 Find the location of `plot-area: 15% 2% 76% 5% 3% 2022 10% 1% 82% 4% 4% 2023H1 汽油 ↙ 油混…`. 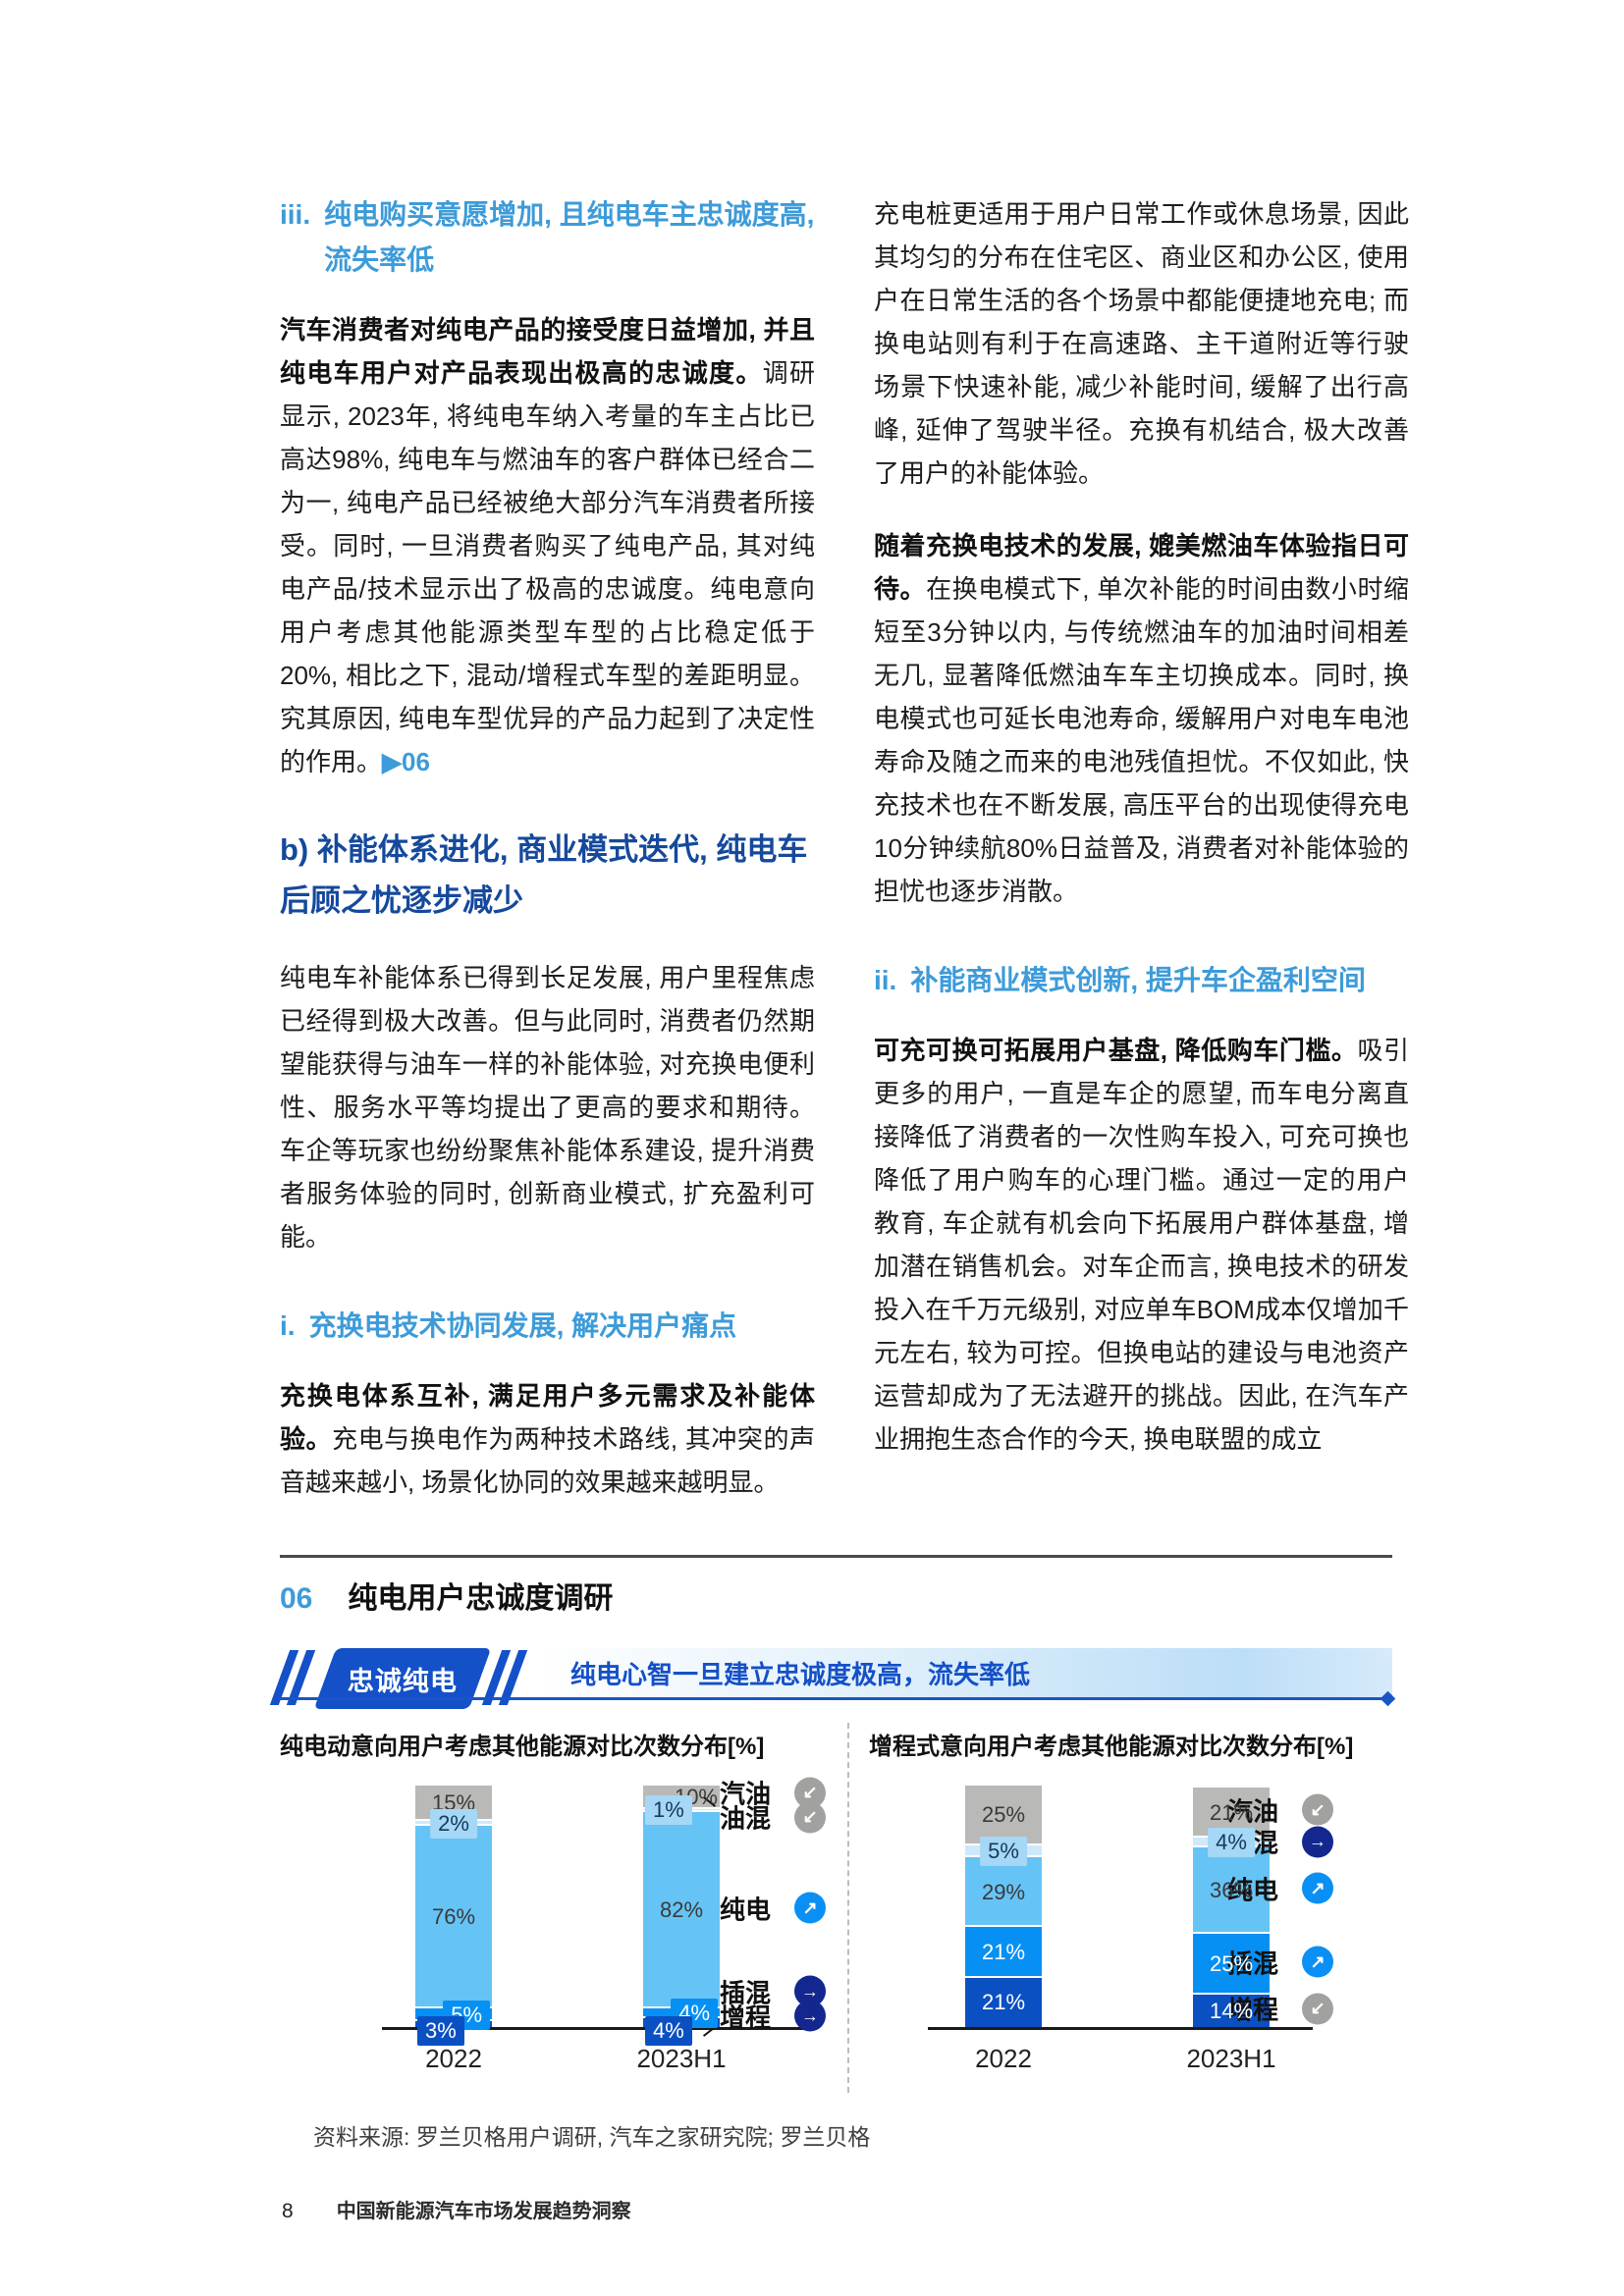

plot-area: 15% 2% 76% 5% 3% 2022 10% 1% 82% 4% 4% 2023H1 汽油 ↙ 油混… is located at coordinates (555, 1935).